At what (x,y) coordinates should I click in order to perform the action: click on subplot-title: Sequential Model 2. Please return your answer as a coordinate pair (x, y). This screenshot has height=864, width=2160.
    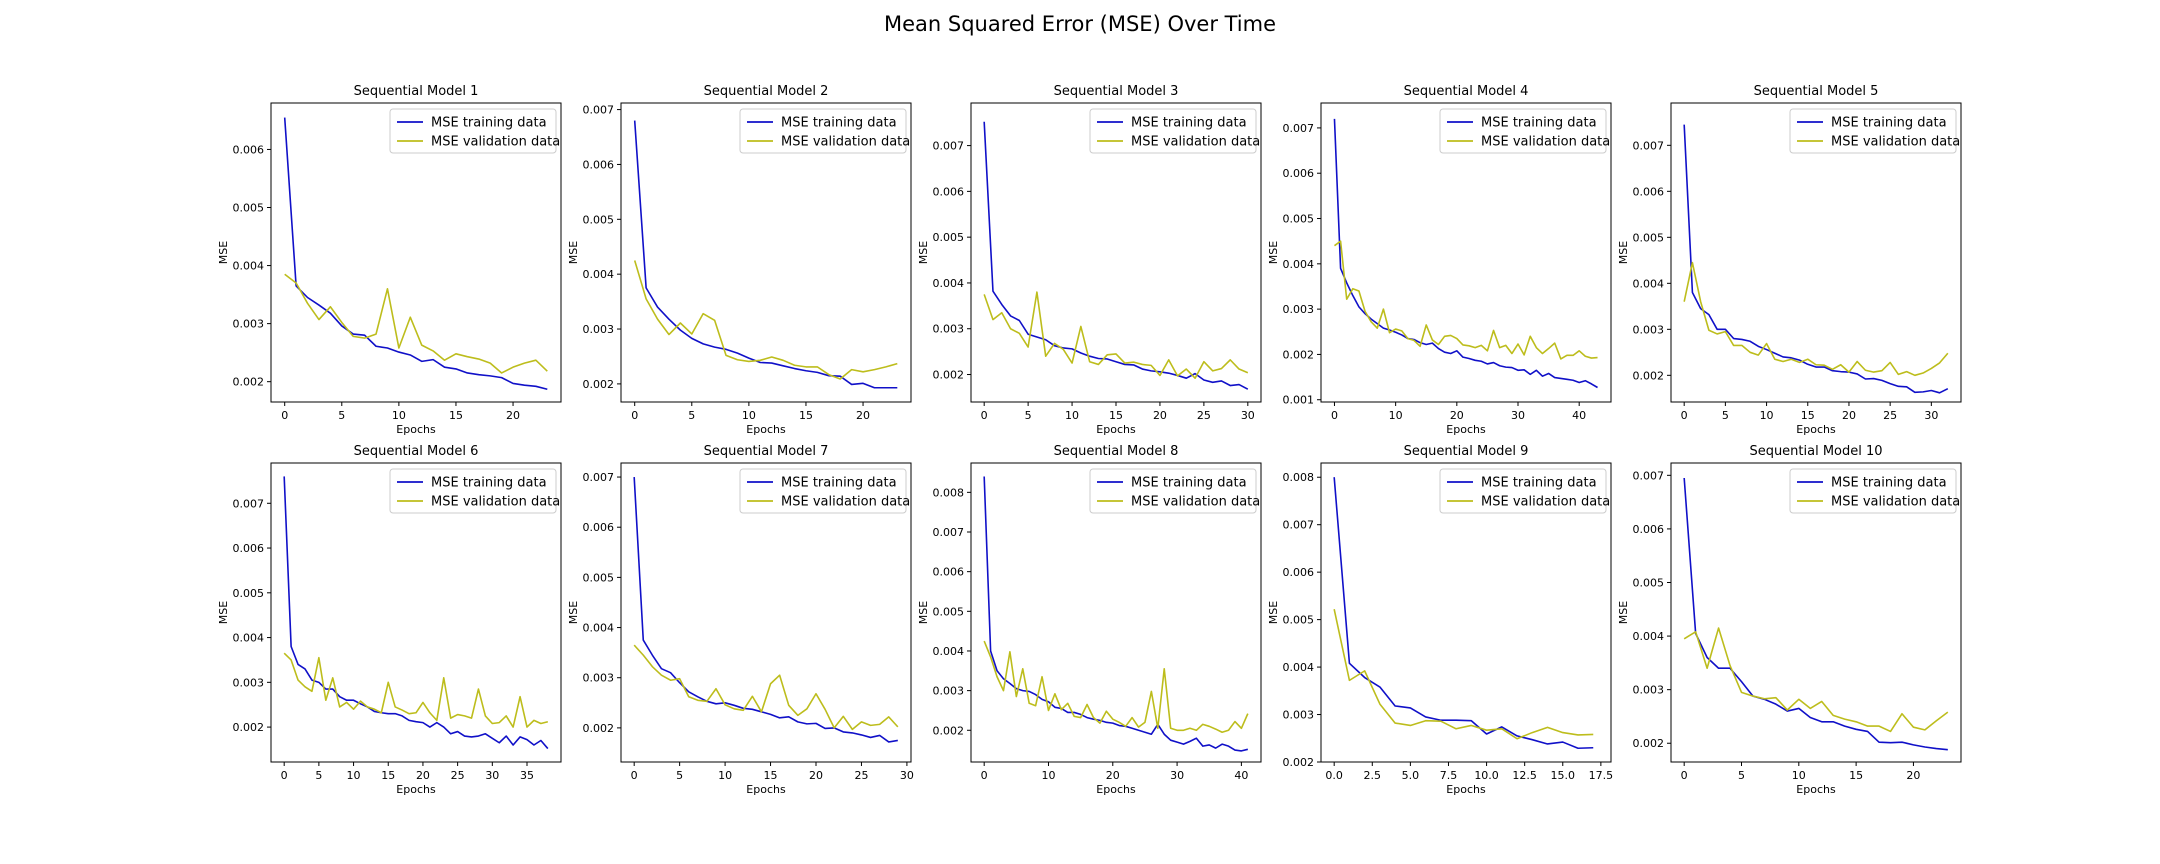
    Looking at the image, I should click on (766, 91).